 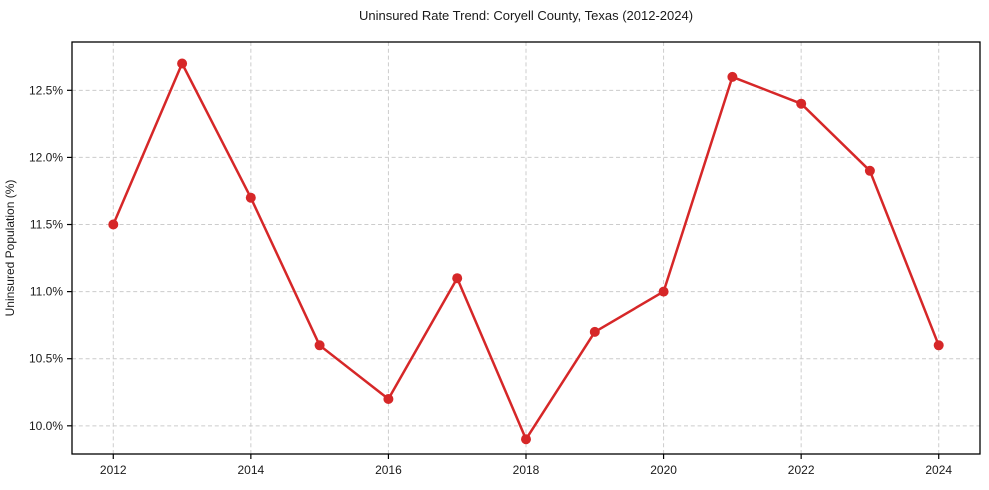 I want to click on x-tick-label: 2020, so click(x=663, y=470).